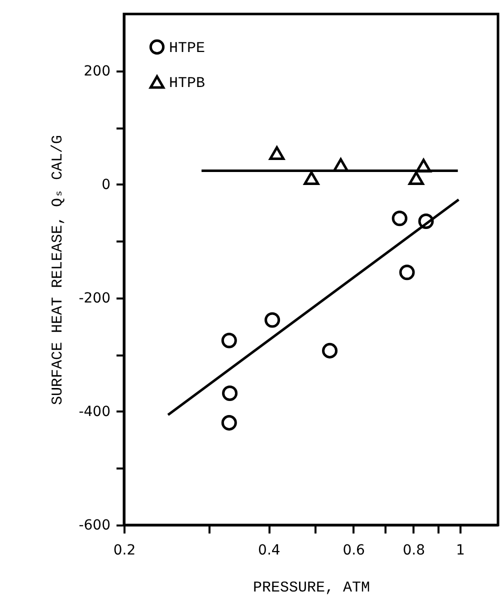 This screenshot has width=500, height=607. Describe the element at coordinates (269, 550) in the screenshot. I see `x-tick-label: 0.4` at that location.